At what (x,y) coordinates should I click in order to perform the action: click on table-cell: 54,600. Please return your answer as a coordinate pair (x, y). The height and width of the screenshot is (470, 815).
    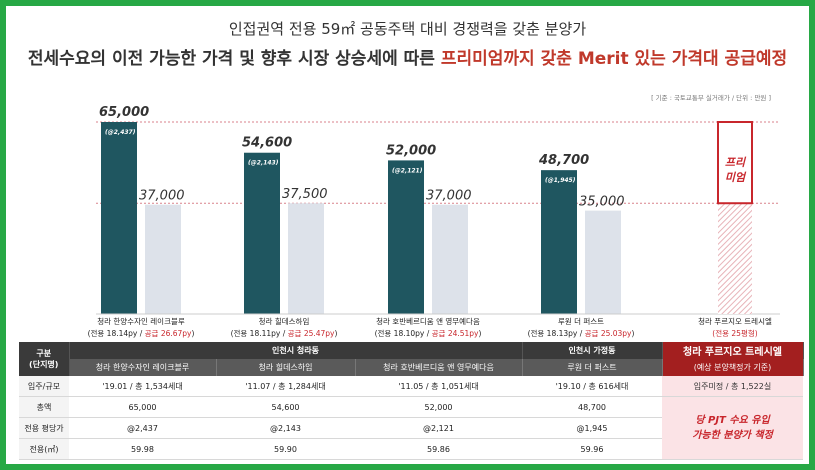
    Looking at the image, I should click on (285, 407).